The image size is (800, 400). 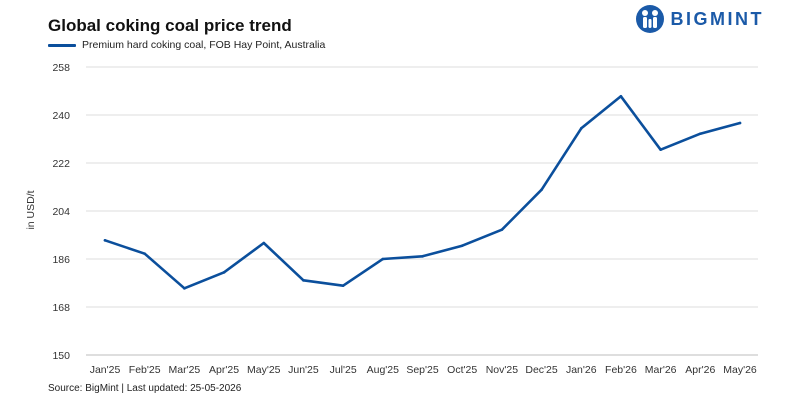 I want to click on brand-logo: BIGMINT, so click(x=700, y=19).